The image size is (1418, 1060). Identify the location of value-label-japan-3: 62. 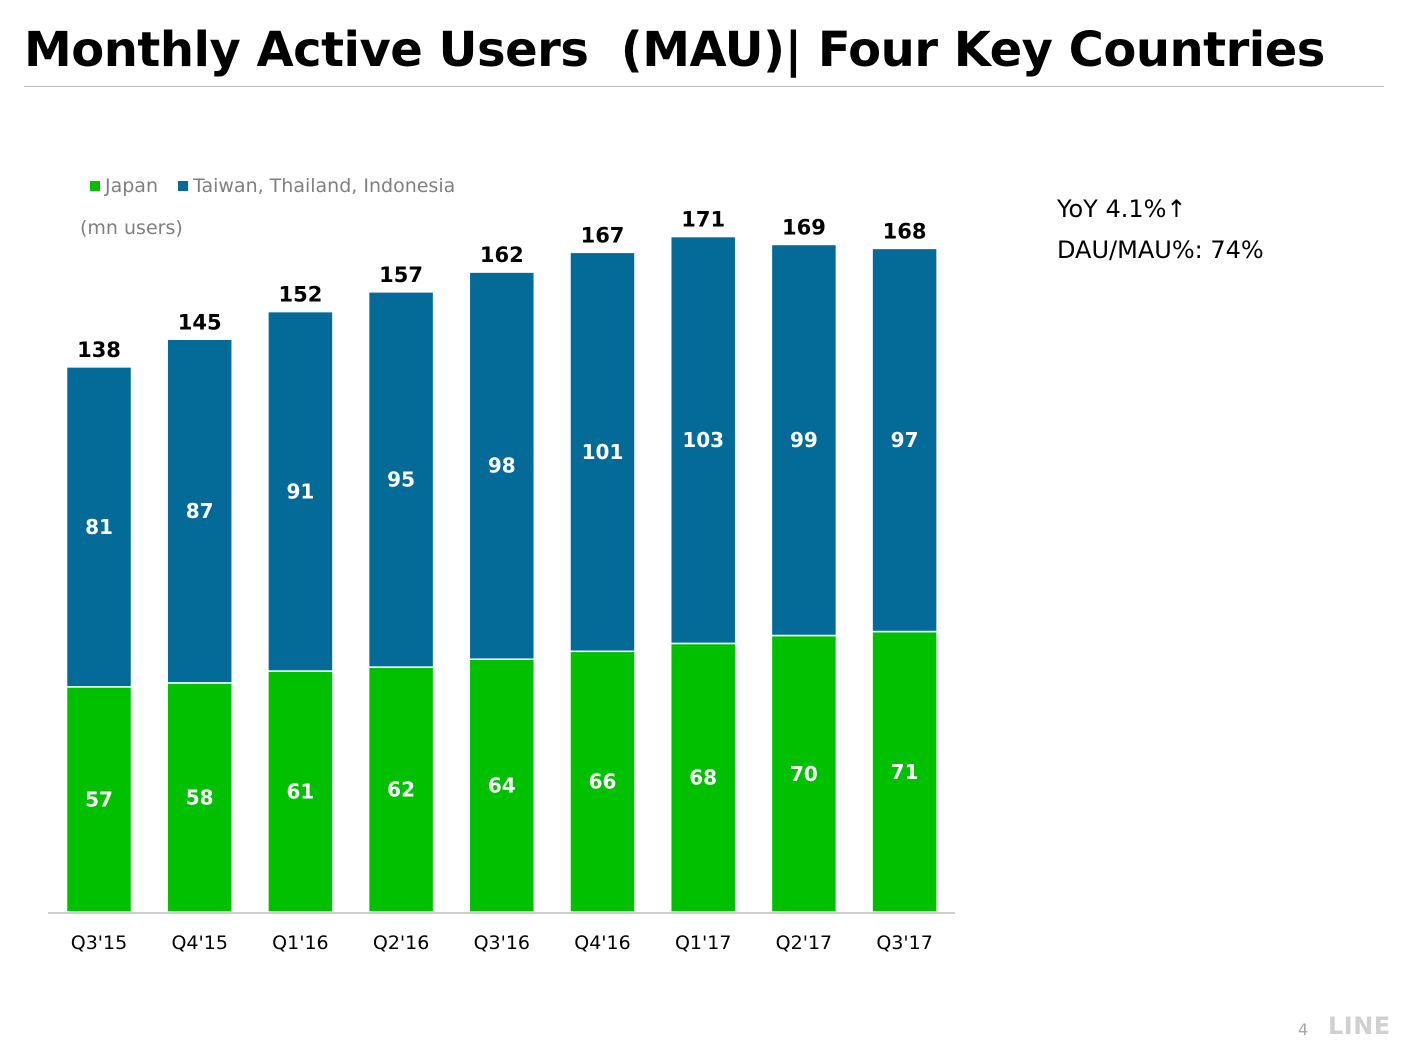
(401, 790).